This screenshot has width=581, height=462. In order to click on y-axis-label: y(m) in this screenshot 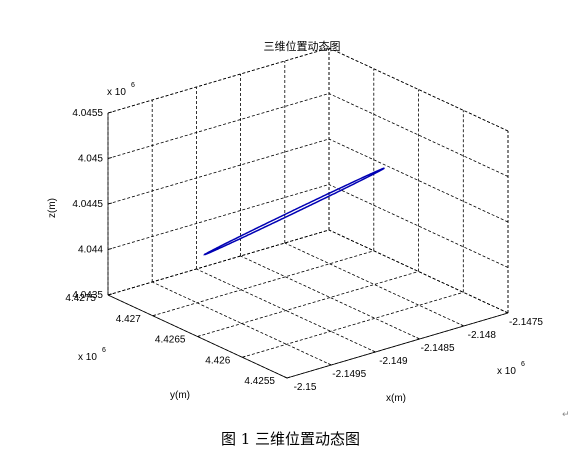, I will do `click(180, 395)`.